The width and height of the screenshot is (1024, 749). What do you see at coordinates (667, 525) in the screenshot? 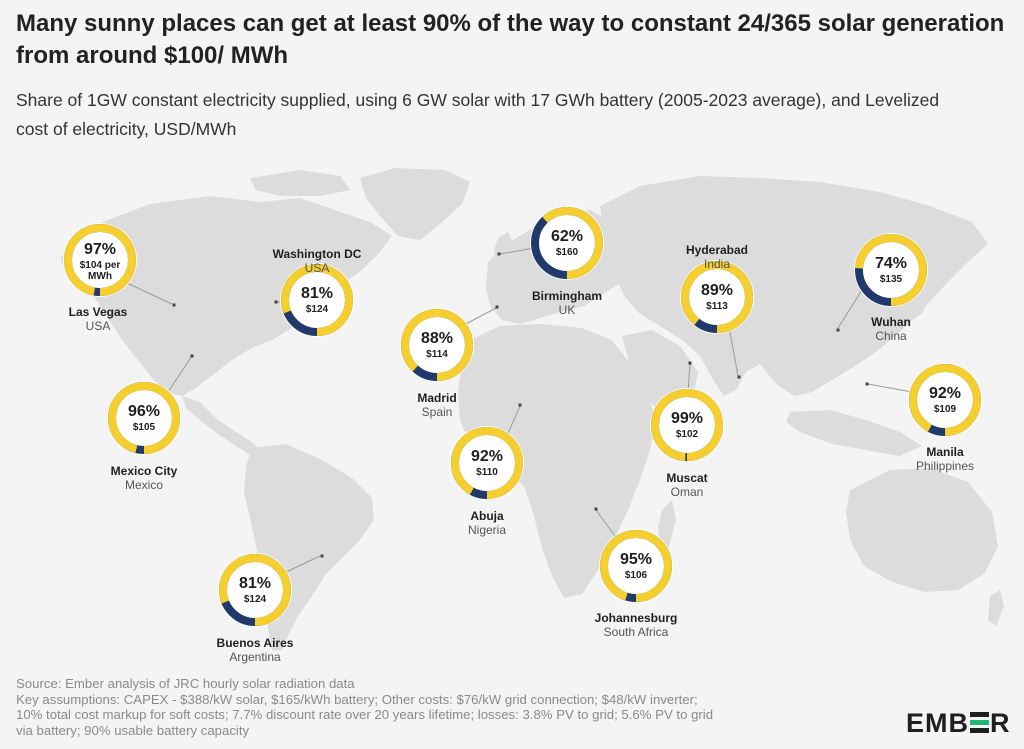
I see `map-madagascar` at bounding box center [667, 525].